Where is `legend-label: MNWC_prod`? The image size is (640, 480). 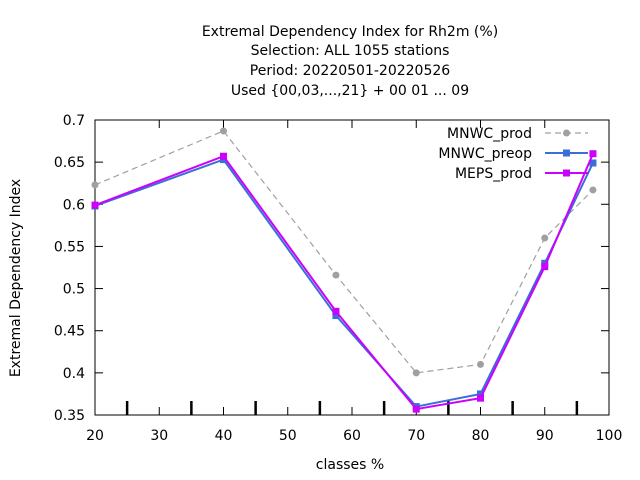 legend-label: MNWC_prod is located at coordinates (489, 134).